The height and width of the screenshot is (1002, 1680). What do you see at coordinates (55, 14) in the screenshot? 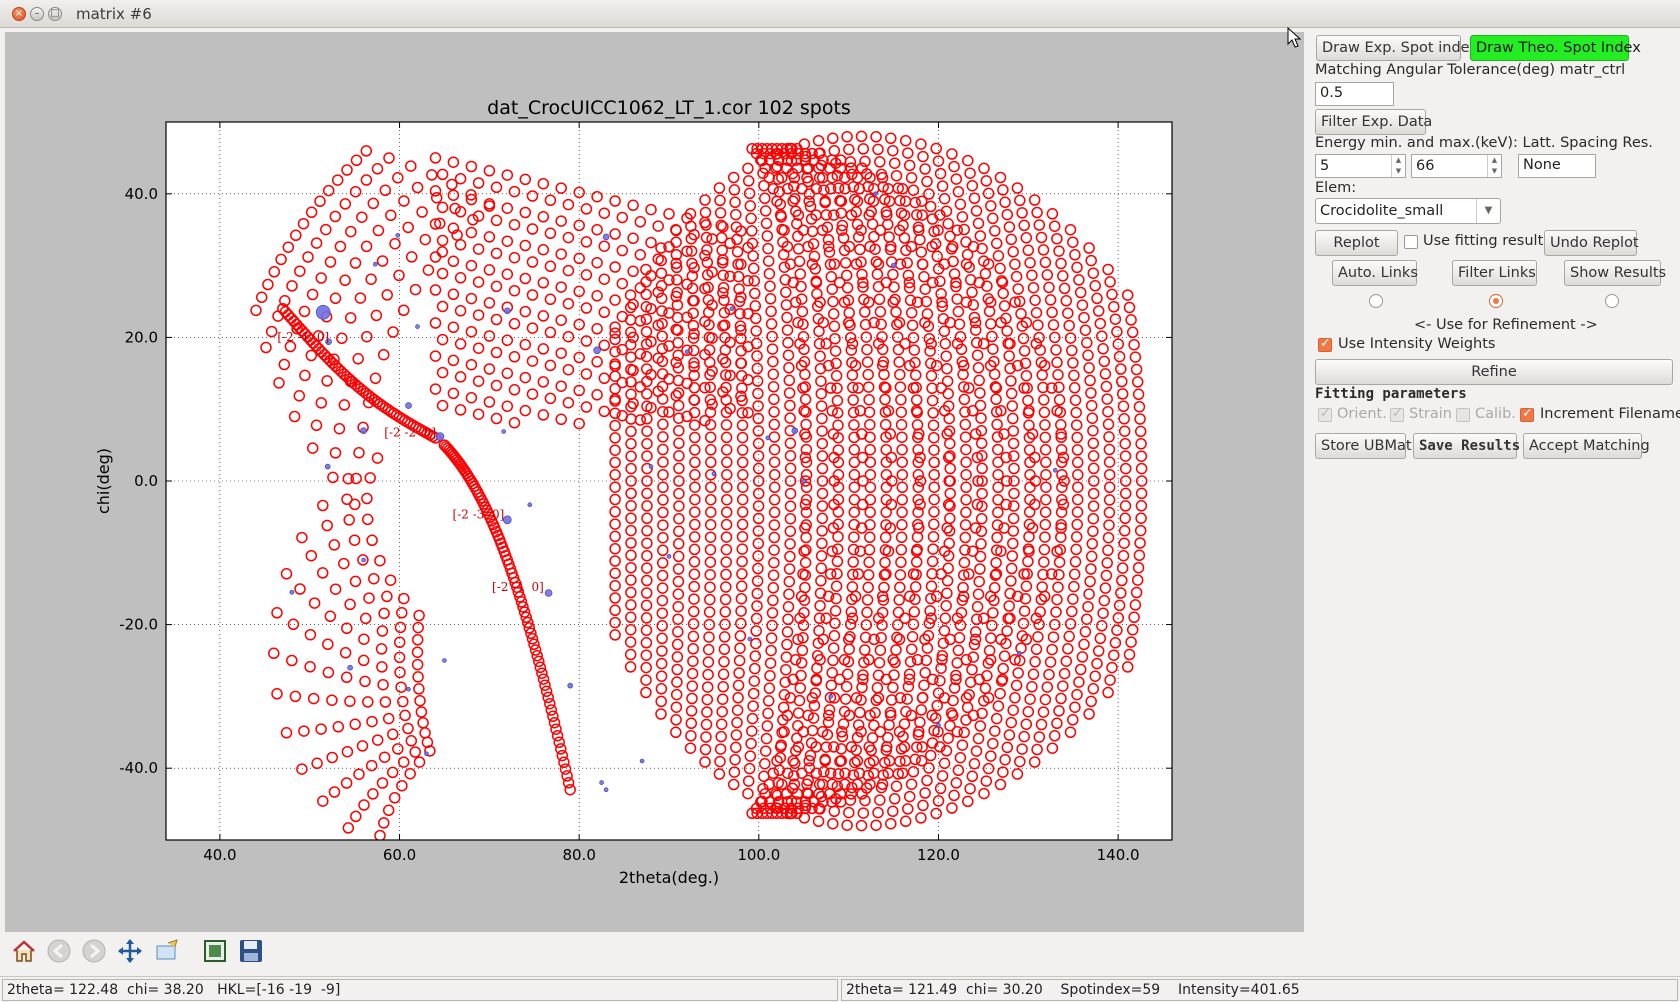
I see `maximize-window-button: □` at bounding box center [55, 14].